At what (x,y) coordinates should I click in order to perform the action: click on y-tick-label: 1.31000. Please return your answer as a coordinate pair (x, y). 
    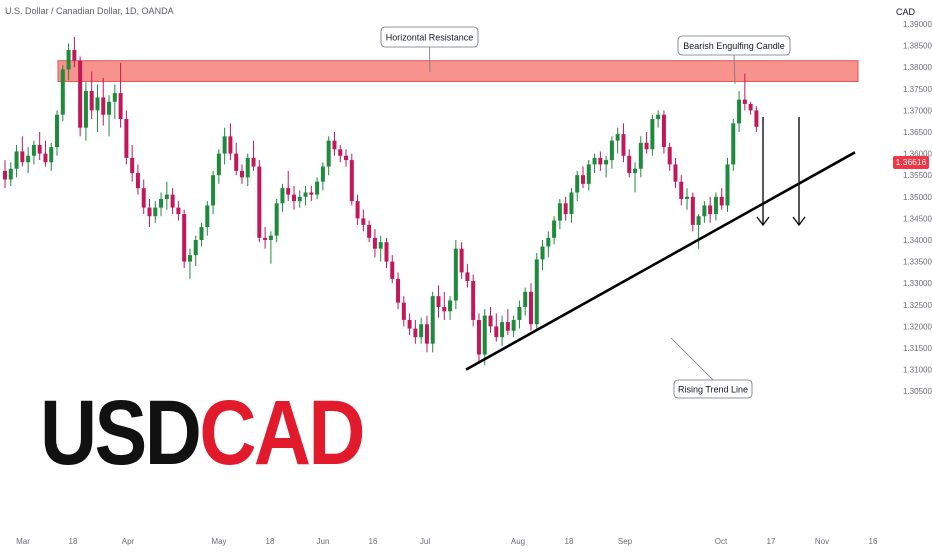
    Looking at the image, I should click on (917, 370).